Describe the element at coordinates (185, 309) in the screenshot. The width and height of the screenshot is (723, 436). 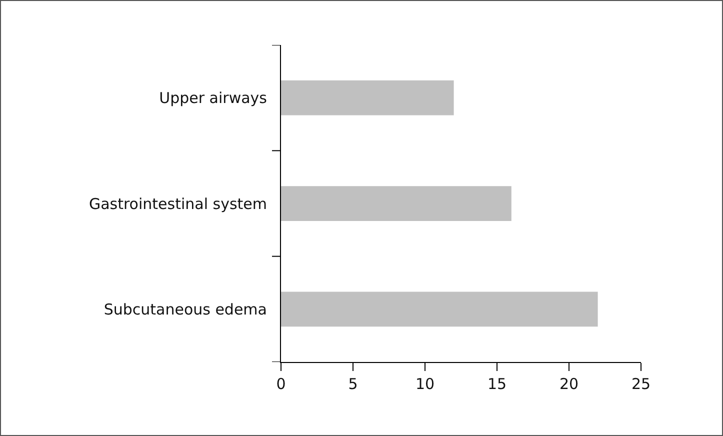
I see `y-tick-label: Subcutaneous edema` at that location.